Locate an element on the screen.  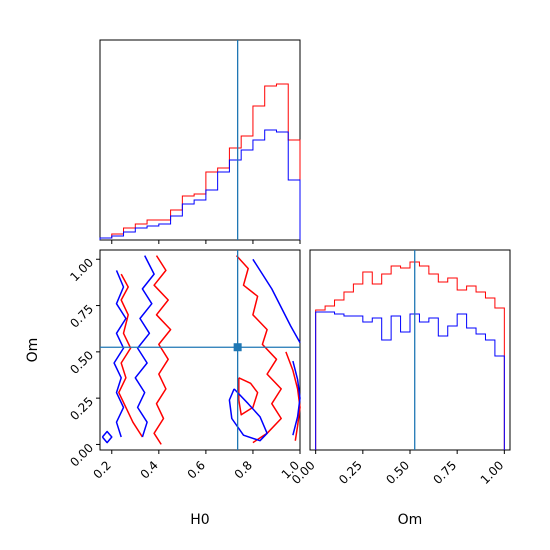
h0-histogram-frame is located at coordinates (200, 140).